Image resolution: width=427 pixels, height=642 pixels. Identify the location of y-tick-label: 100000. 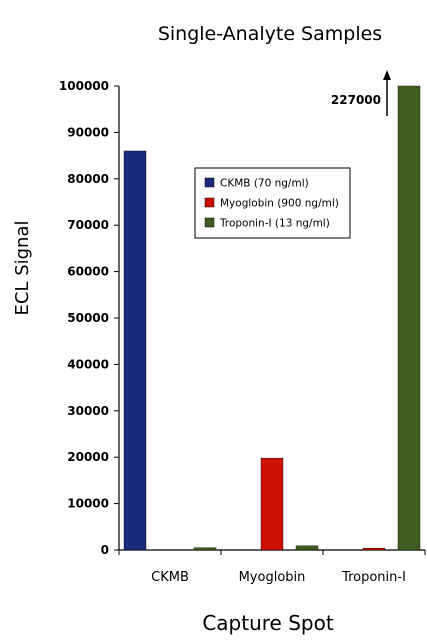
(84, 86).